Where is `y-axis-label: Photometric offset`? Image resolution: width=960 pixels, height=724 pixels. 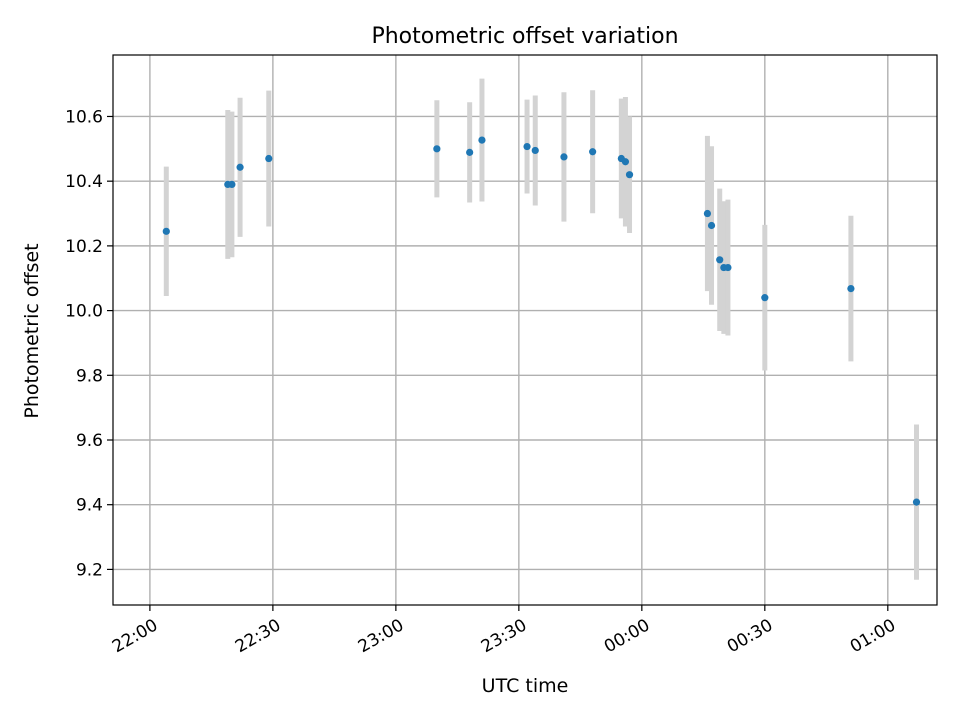 y-axis-label: Photometric offset is located at coordinates (32, 330).